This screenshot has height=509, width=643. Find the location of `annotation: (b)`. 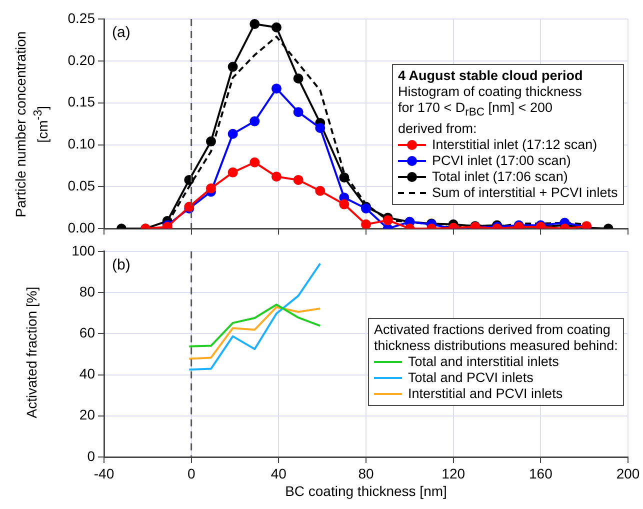

annotation: (b) is located at coordinates (121, 265).